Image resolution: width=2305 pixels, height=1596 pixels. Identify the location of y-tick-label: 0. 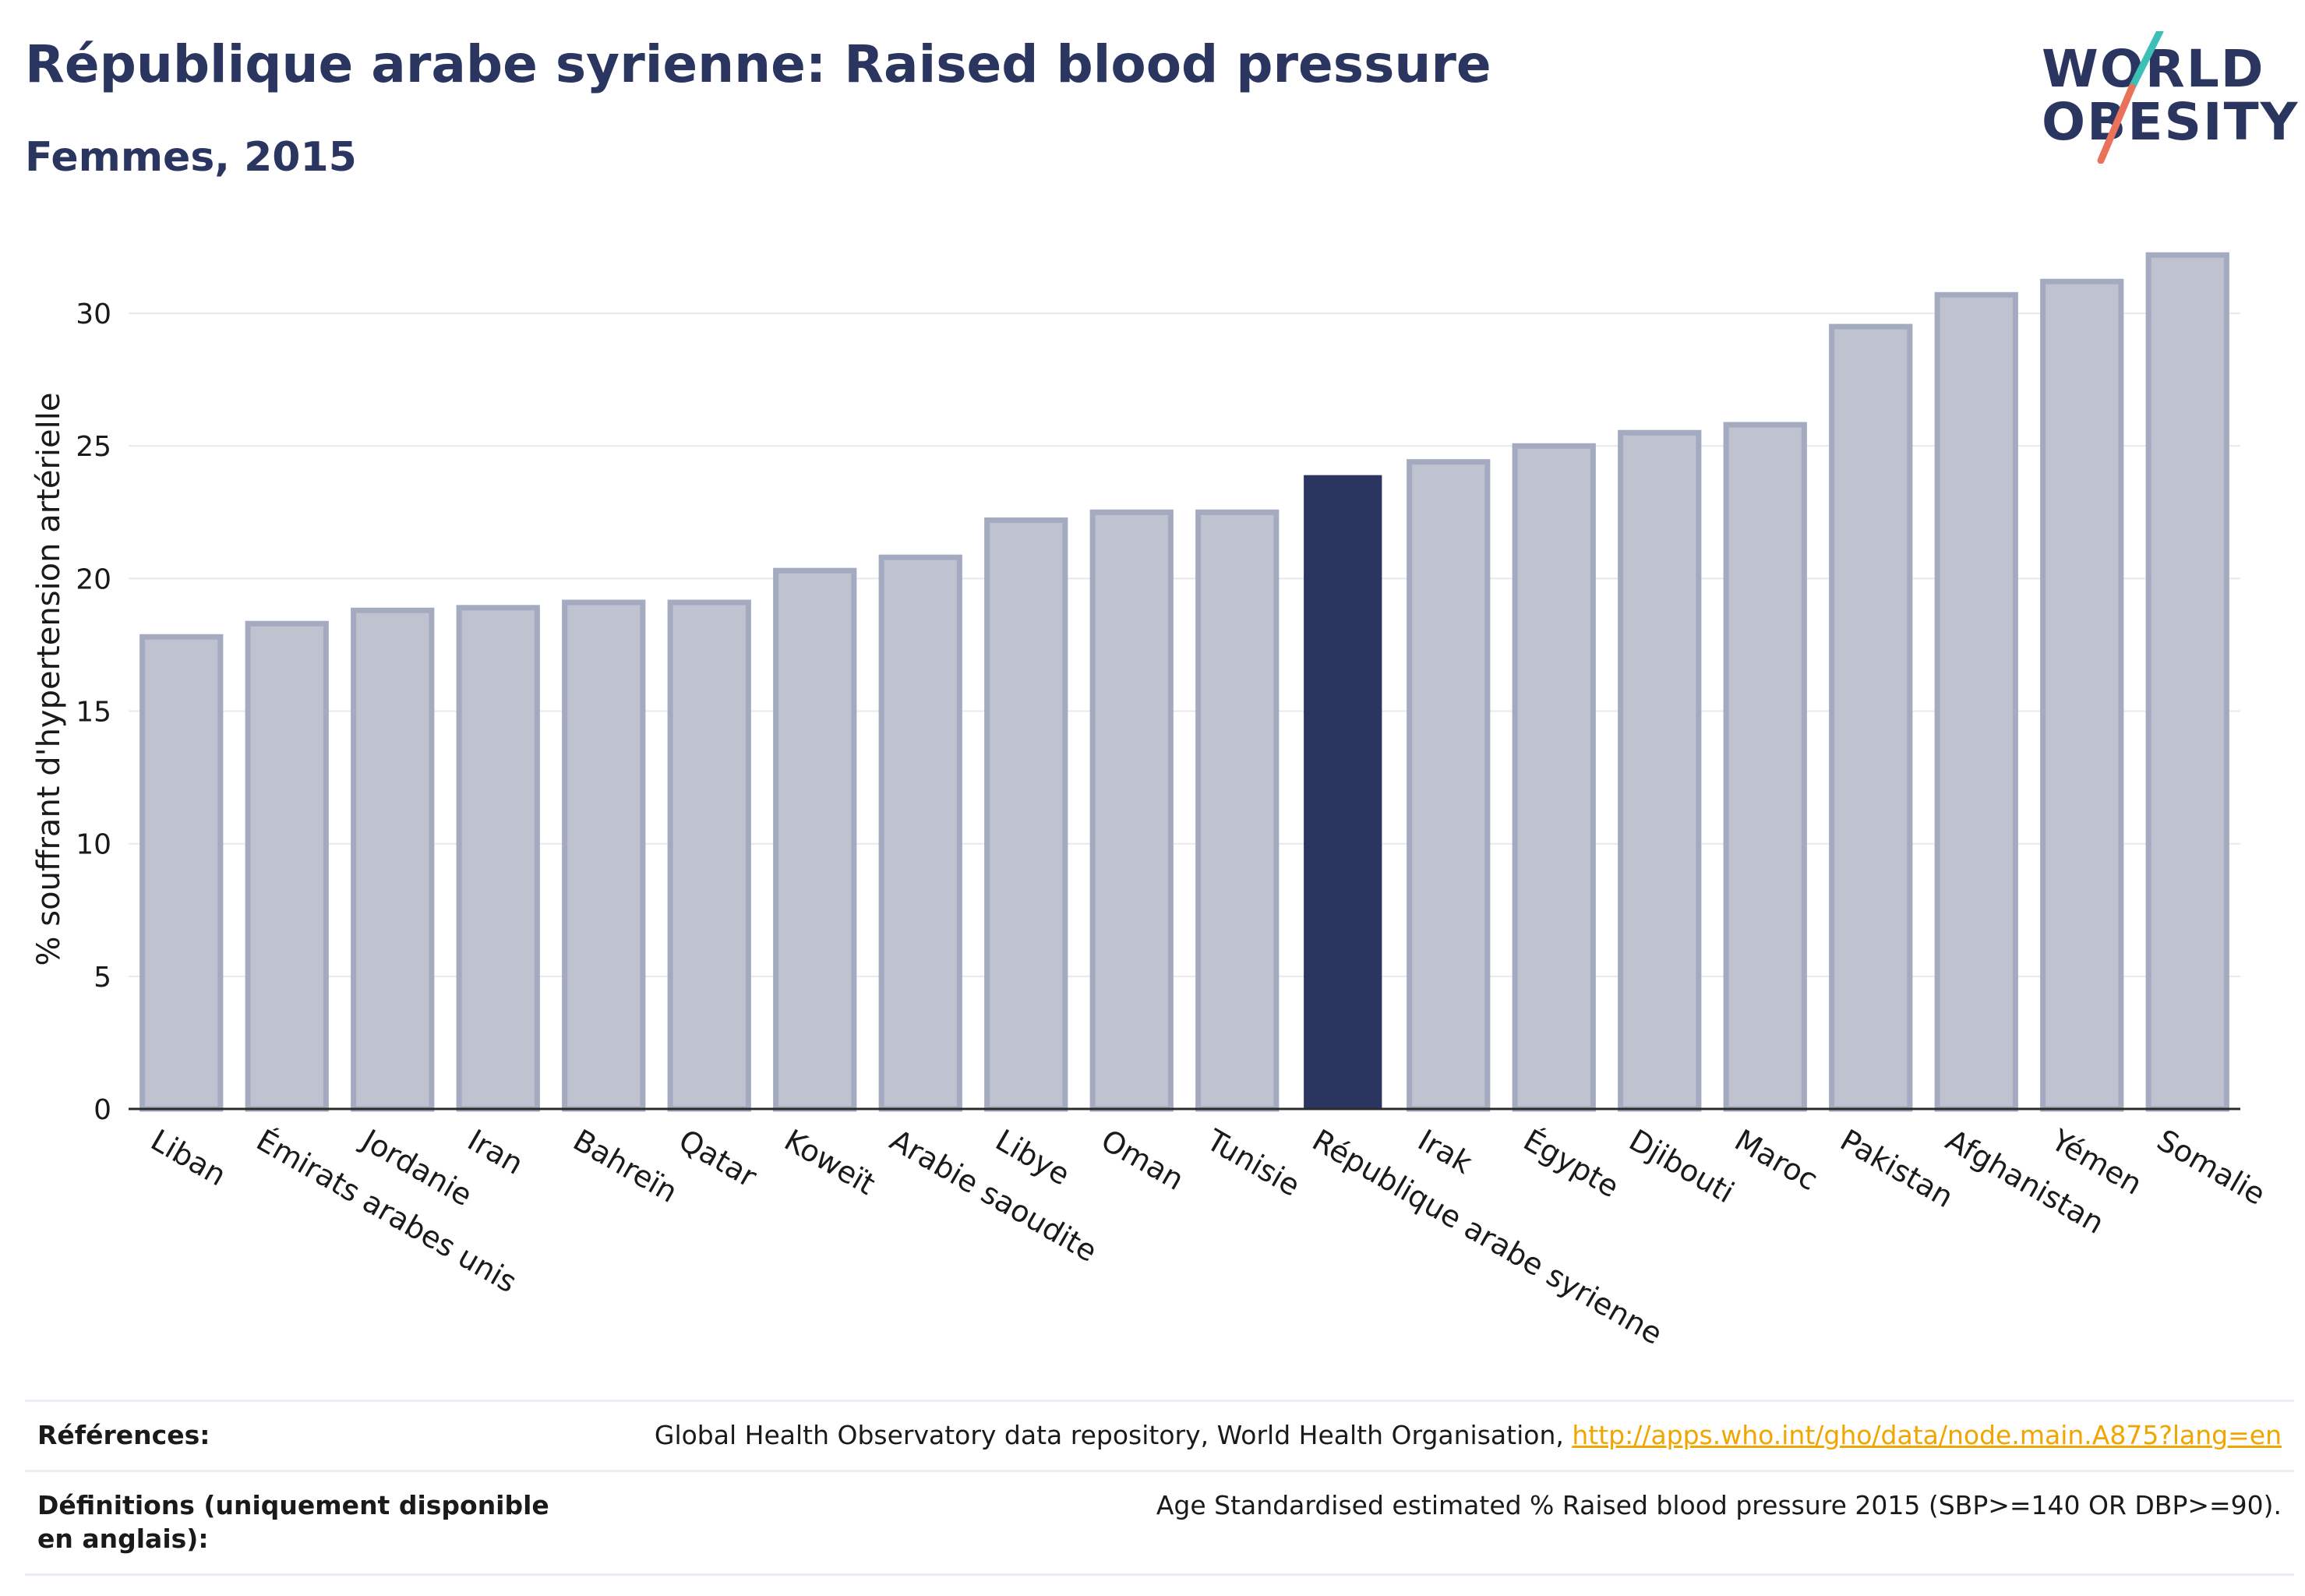
(102, 1110).